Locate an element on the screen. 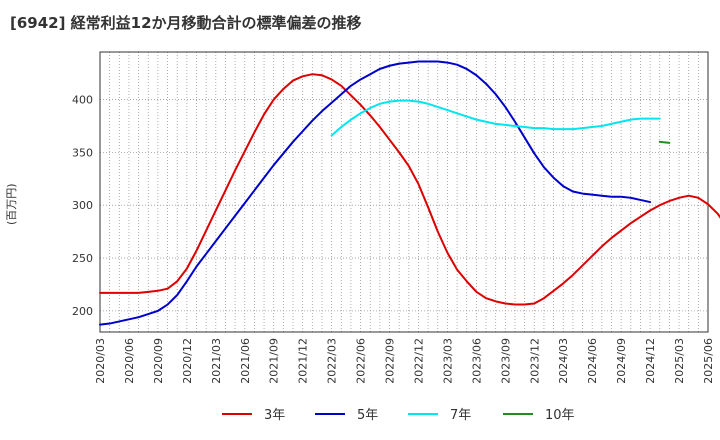 This screenshot has width=720, height=440. x-tick-label: 2021/12 is located at coordinates (303, 361).